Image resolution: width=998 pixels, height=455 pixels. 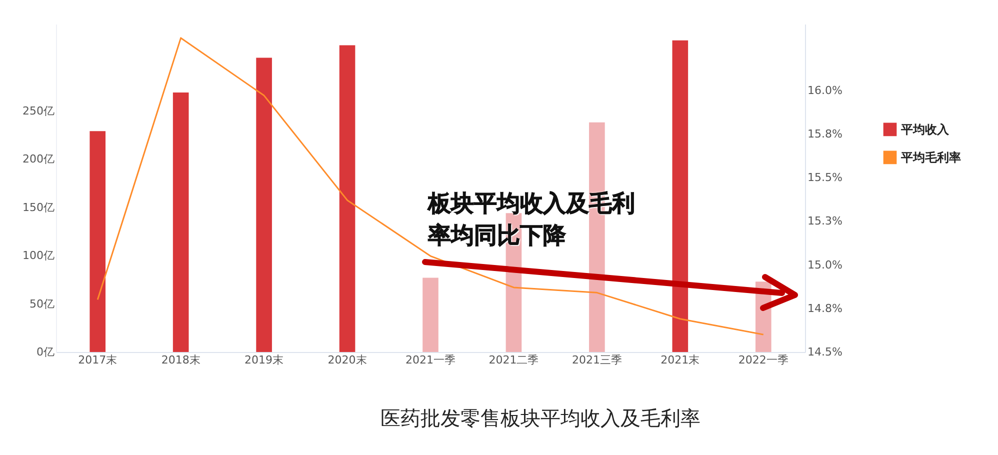 I want to click on y-tick-label: 100亿, so click(x=38, y=255).